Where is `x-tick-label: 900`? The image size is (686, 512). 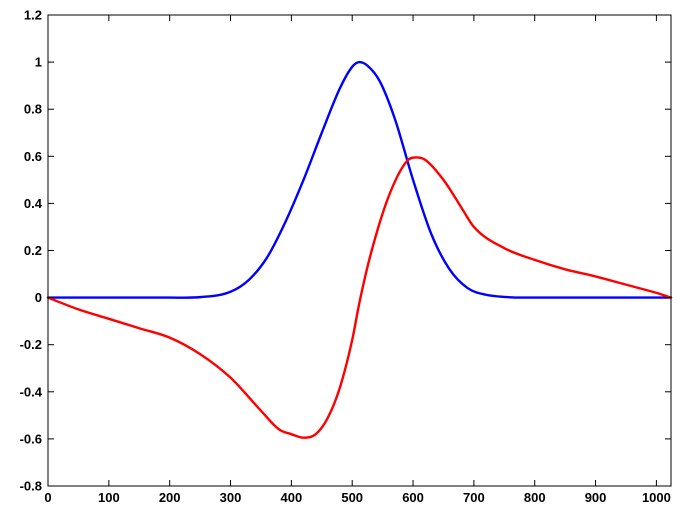
x-tick-label: 900 is located at coordinates (596, 497).